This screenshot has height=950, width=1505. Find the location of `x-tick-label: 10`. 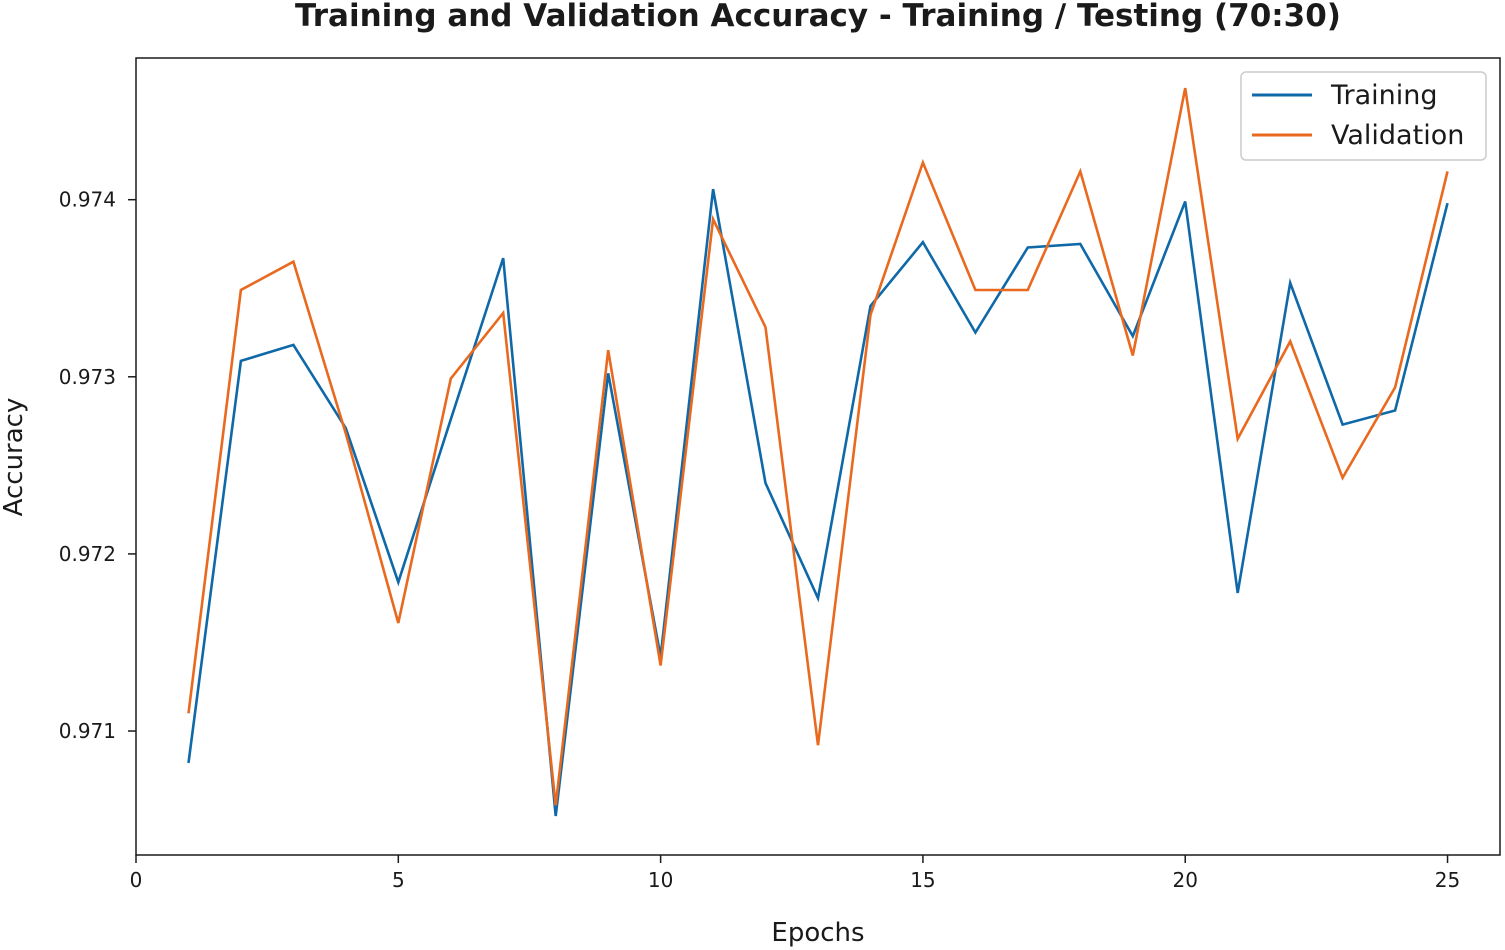

x-tick-label: 10 is located at coordinates (660, 880).